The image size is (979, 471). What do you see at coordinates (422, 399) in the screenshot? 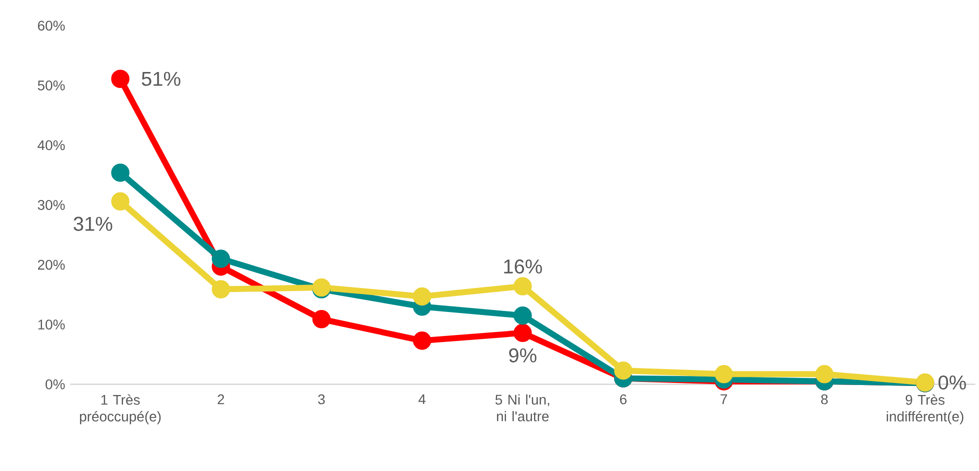
I see `x-tick-label: 4` at bounding box center [422, 399].